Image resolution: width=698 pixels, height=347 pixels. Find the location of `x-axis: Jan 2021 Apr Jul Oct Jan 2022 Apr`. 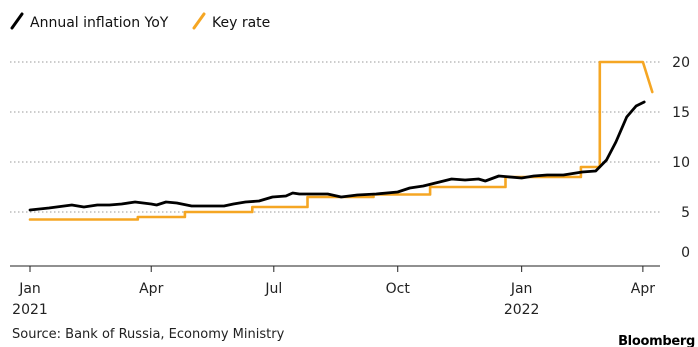

x-axis: Jan 2021 Apr Jul Oct Jan 2022 Apr is located at coordinates (335, 291).